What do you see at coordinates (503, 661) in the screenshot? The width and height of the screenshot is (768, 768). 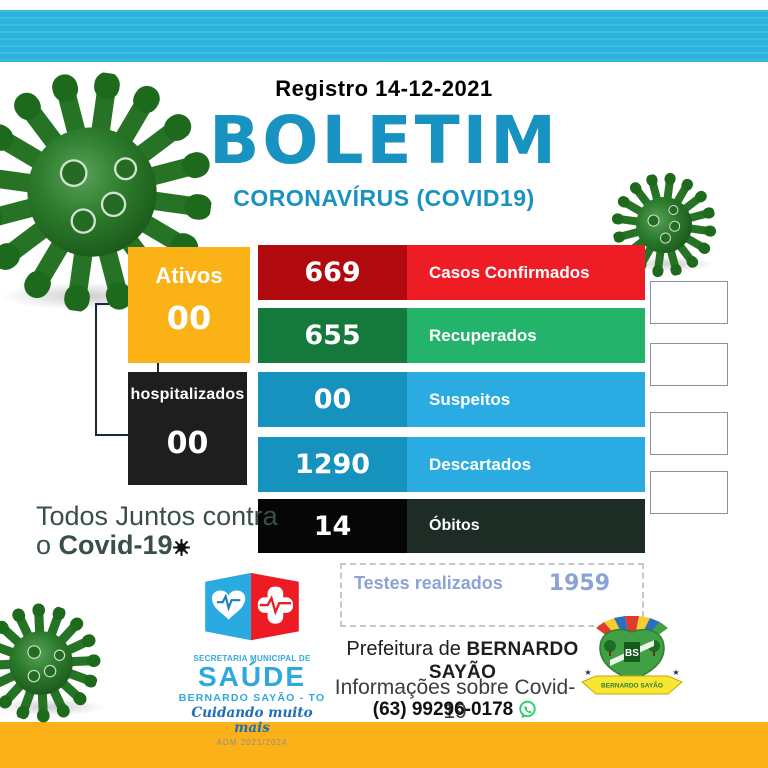 I see `prefeitura-name: BERNARDO SAYÃO` at bounding box center [503, 661].